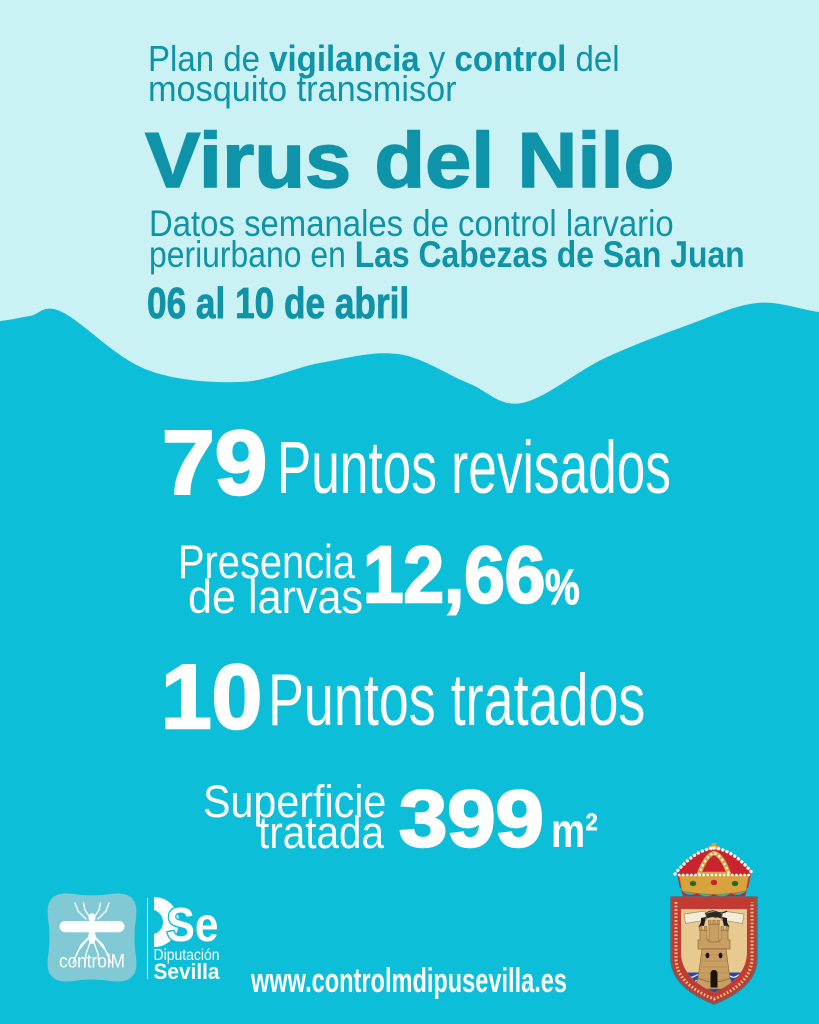 The image size is (819, 1024). Describe the element at coordinates (187, 955) in the screenshot. I see `svg-text: Diputación` at that location.